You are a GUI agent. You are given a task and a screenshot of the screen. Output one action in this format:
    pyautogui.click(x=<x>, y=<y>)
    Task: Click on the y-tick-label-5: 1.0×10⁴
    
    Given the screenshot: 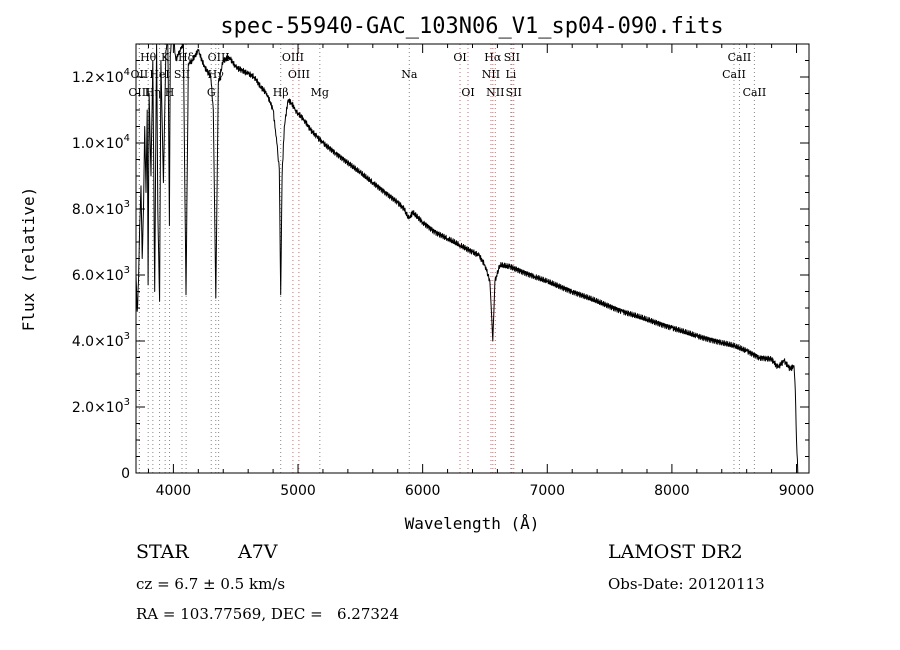 What is the action you would take?
    pyautogui.click(x=101, y=142)
    